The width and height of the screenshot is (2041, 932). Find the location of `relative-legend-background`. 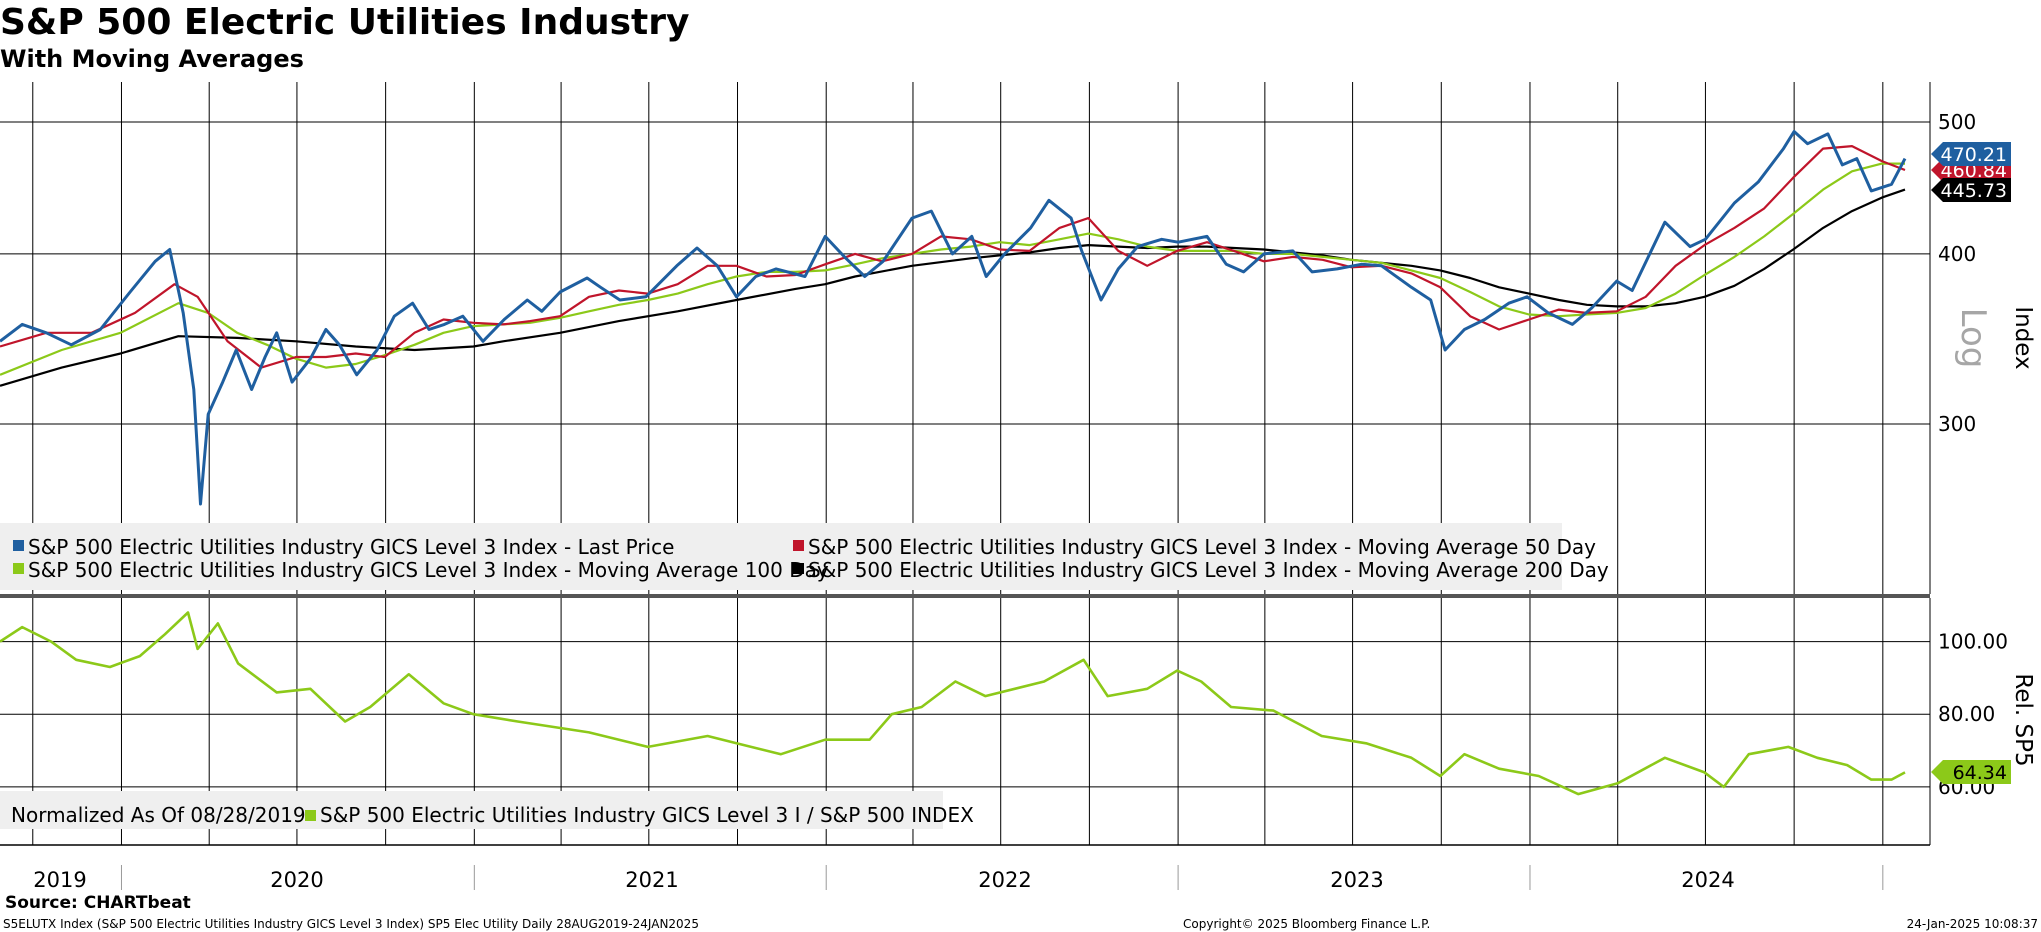

relative-legend-background is located at coordinates (471, 810).